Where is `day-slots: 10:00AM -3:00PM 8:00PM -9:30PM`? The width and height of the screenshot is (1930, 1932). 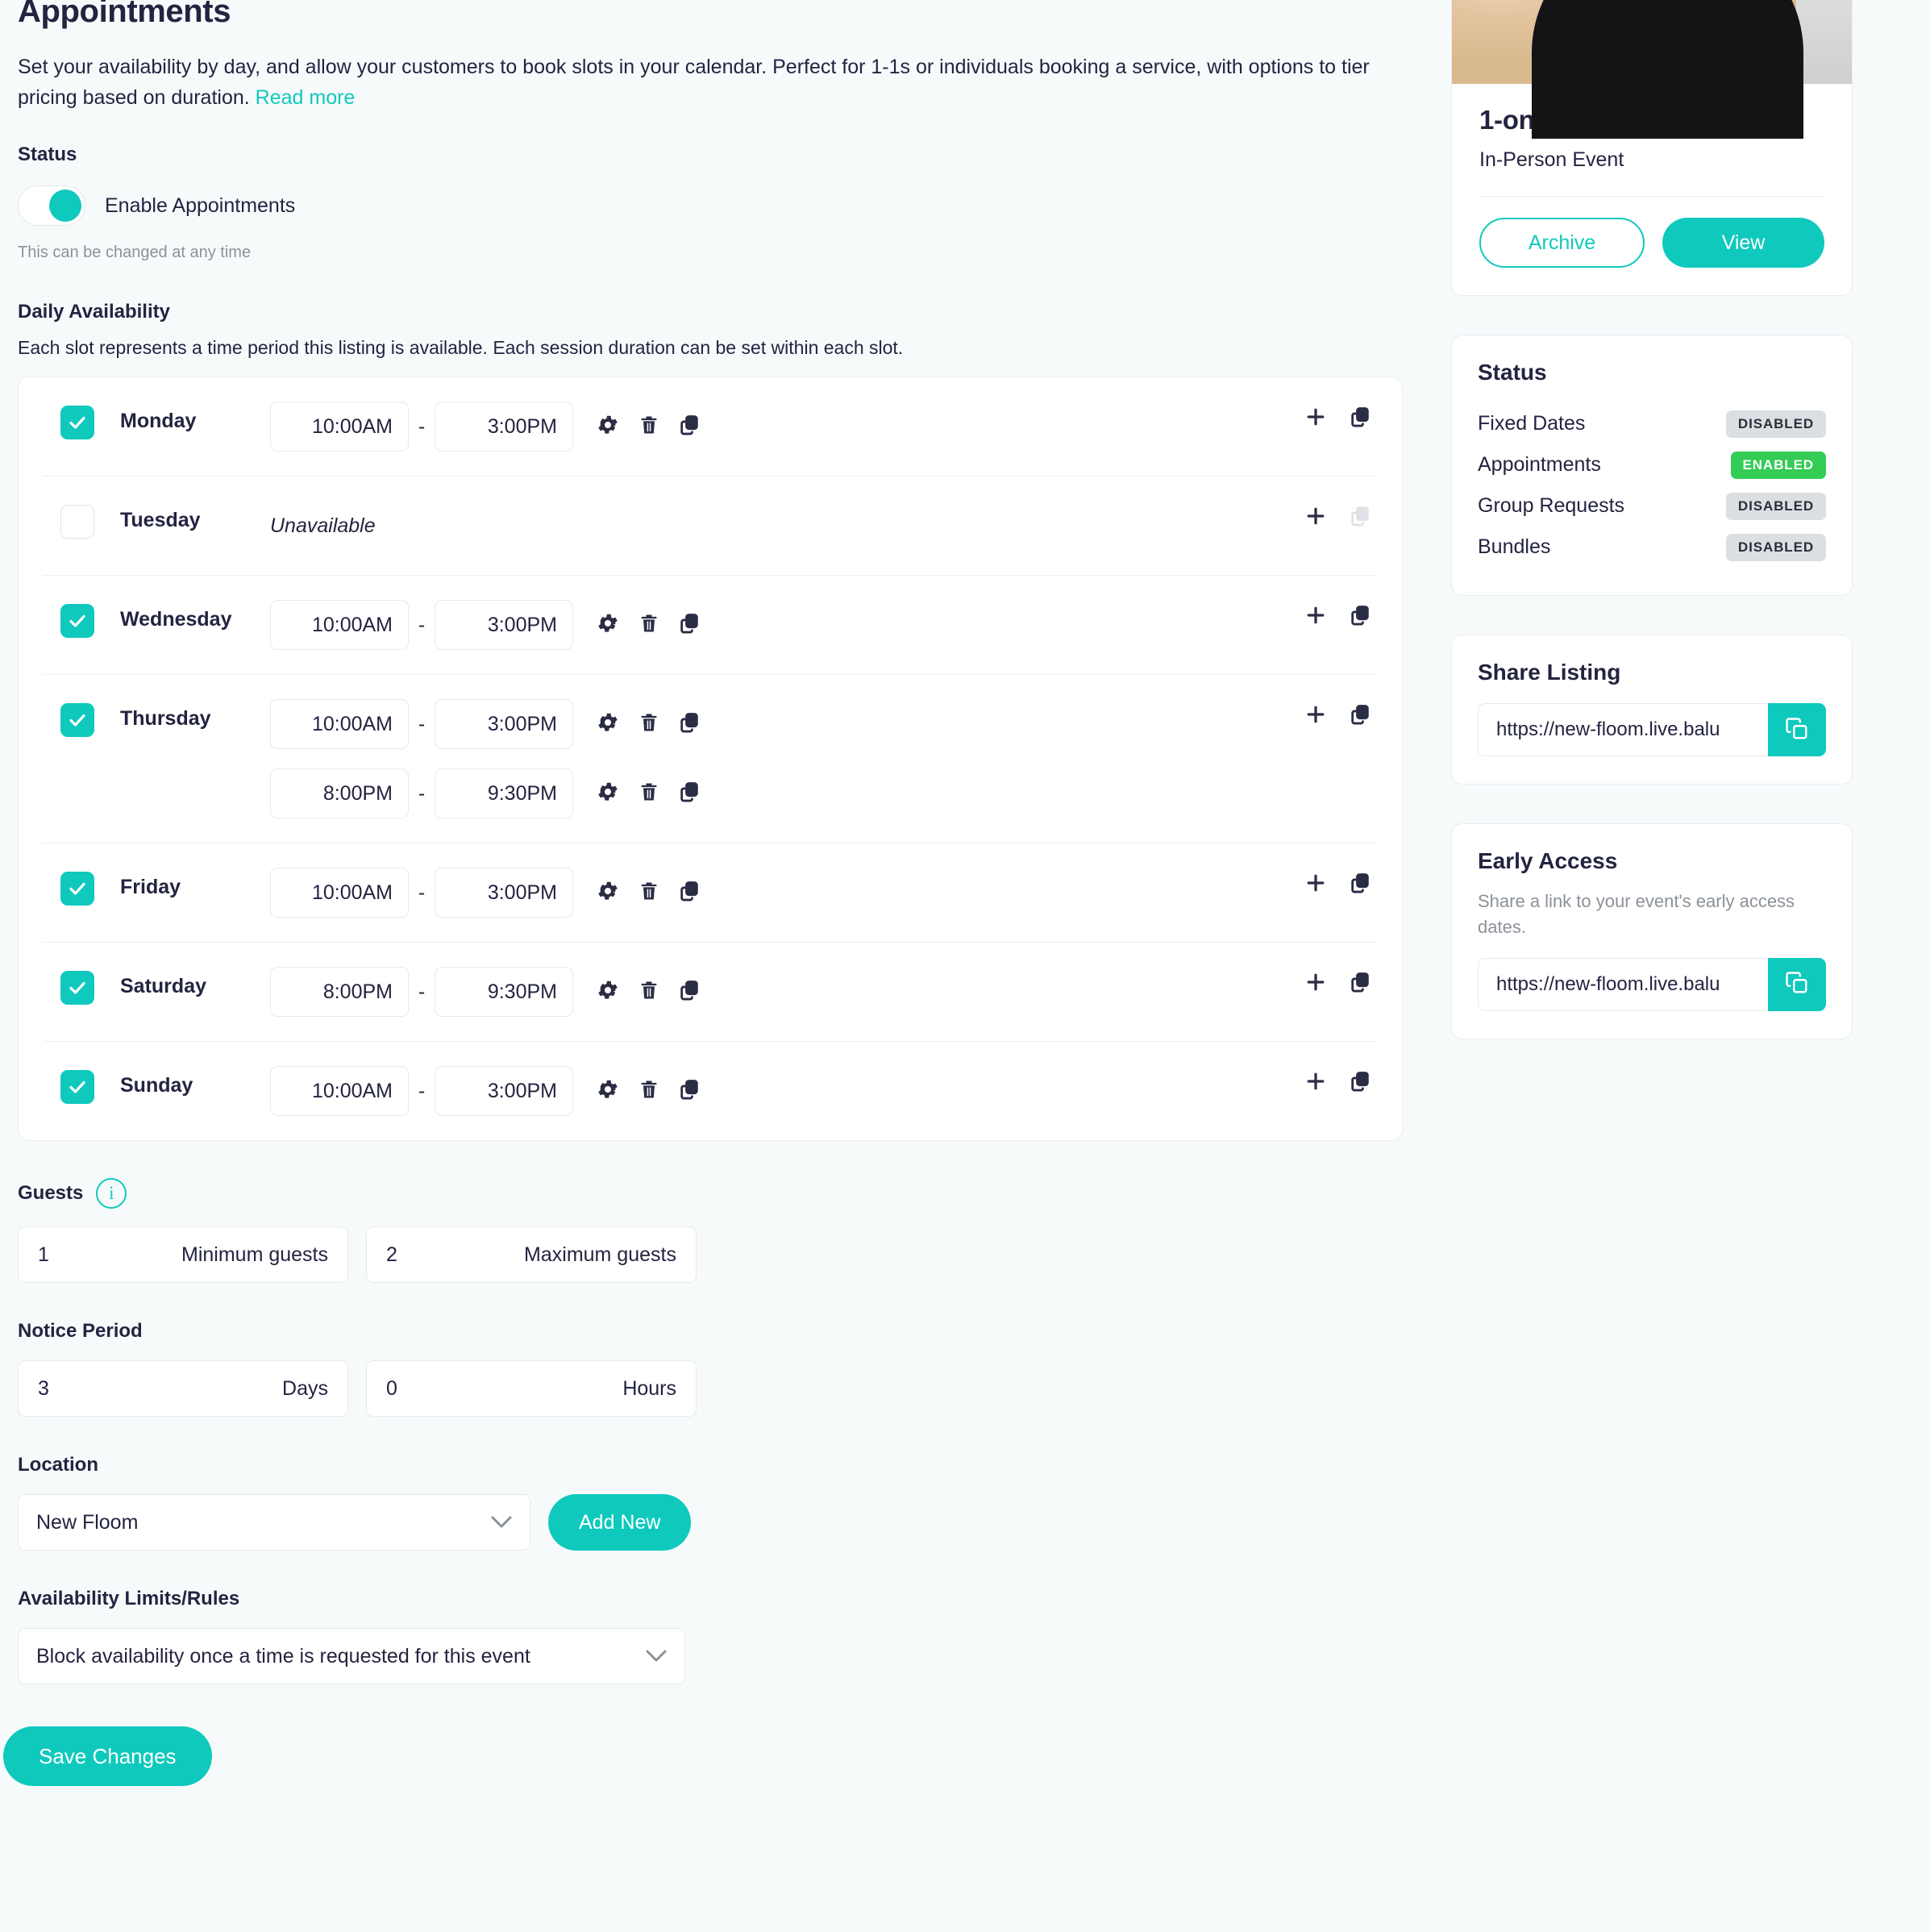
day-slots: 10:00AM -3:00PM 8:00PM -9:30PM is located at coordinates (824, 758).